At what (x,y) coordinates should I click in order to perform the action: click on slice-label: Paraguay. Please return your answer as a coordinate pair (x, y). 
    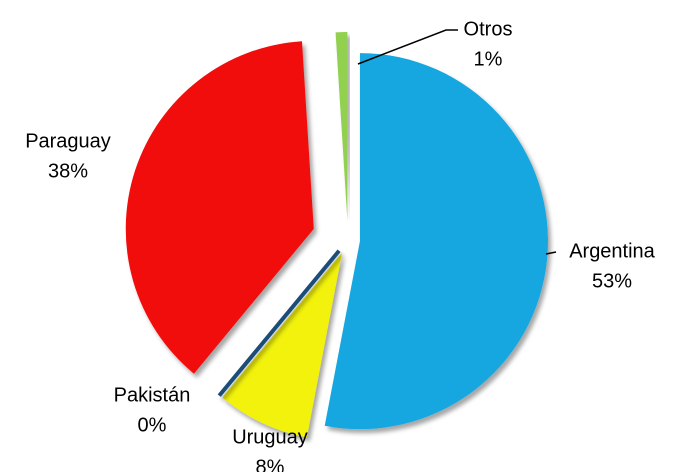
    Looking at the image, I should click on (68, 141).